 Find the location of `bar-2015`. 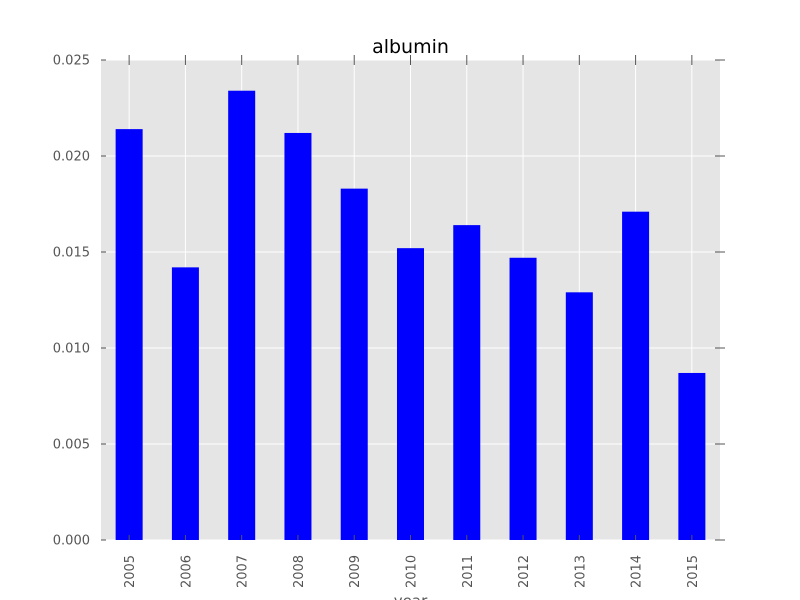

bar-2015 is located at coordinates (692, 456).